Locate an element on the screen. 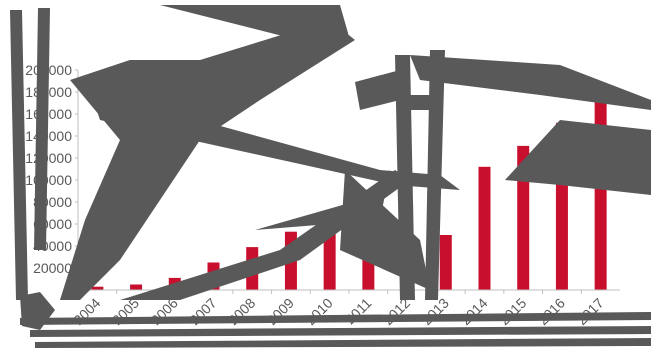 The height and width of the screenshot is (349, 651). bar-2006 is located at coordinates (174, 283).